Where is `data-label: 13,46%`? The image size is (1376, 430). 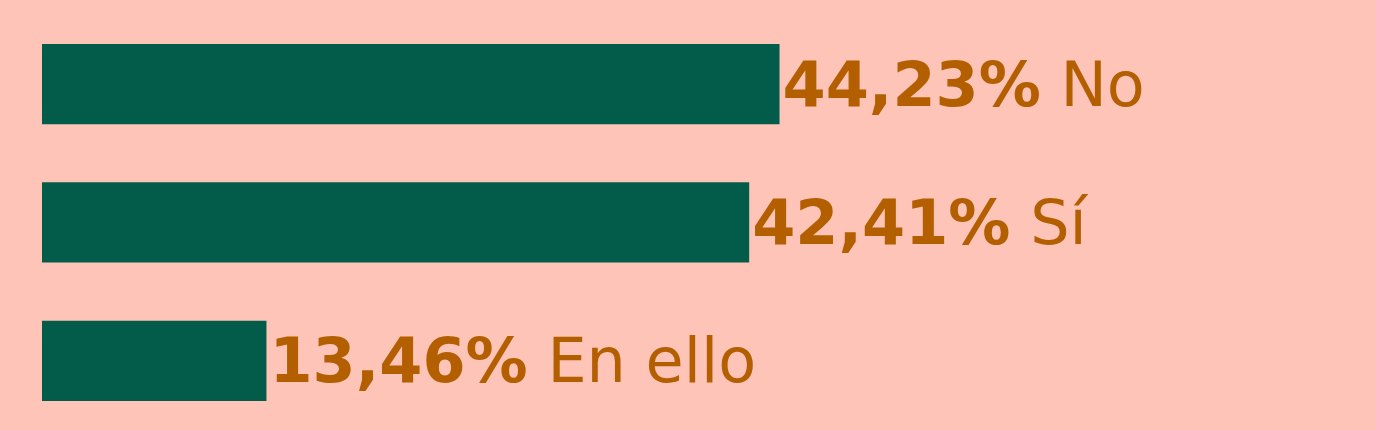 data-label: 13,46% is located at coordinates (398, 361).